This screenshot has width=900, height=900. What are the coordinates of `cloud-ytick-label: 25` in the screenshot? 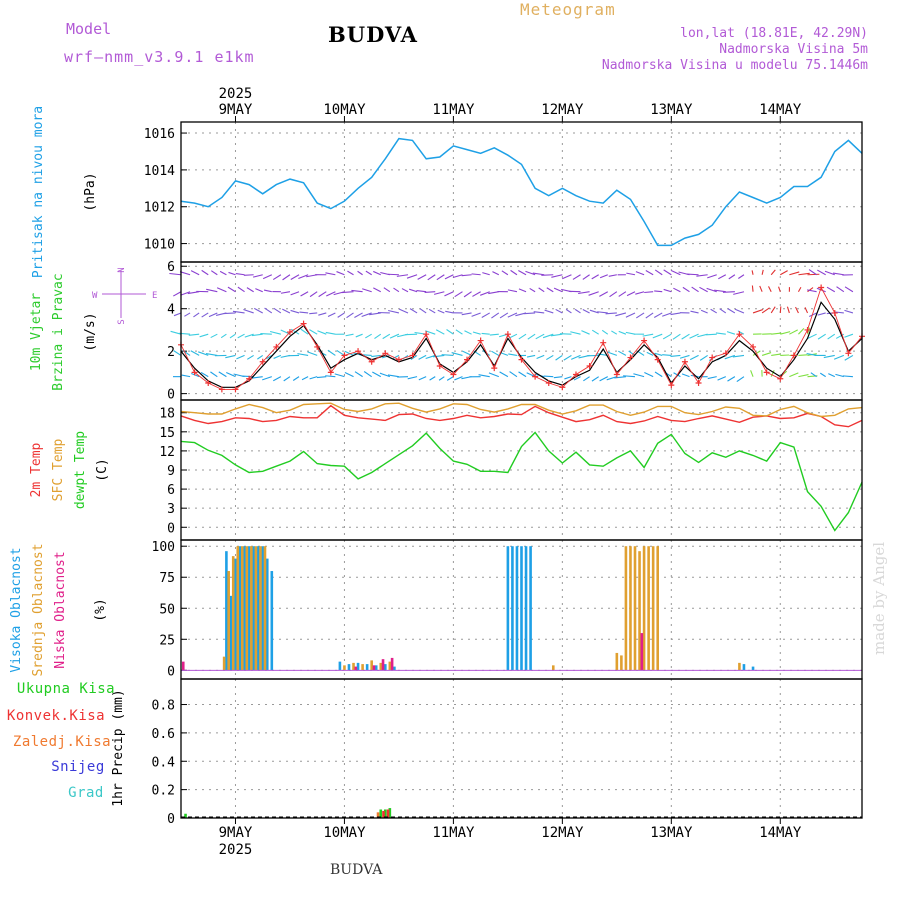 It's located at (167, 640).